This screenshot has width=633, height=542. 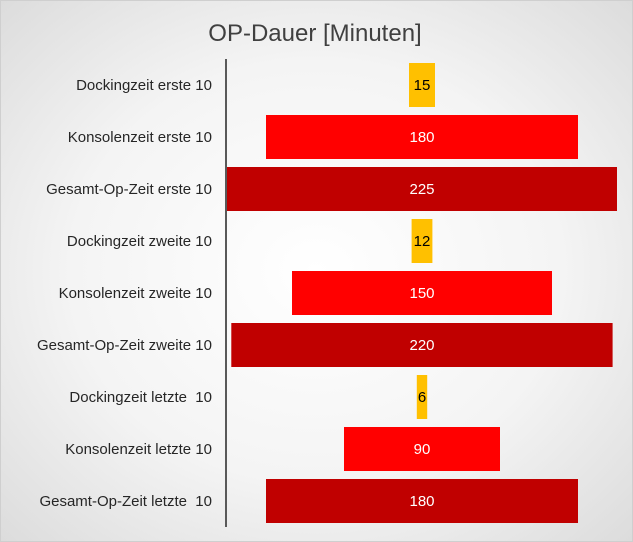 I want to click on value-label-3: 225, so click(x=421, y=189).